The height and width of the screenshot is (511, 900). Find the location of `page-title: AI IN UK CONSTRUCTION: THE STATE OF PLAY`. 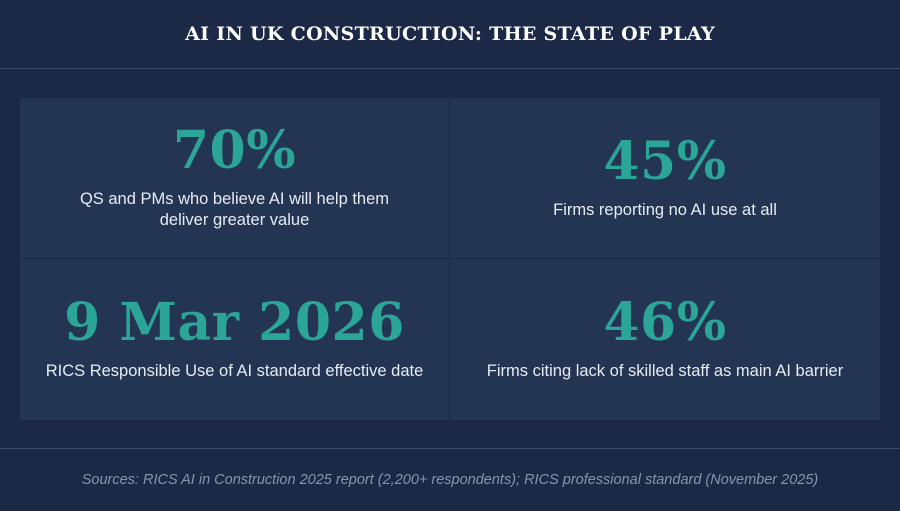

page-title: AI IN UK CONSTRUCTION: THE STATE OF PLAY is located at coordinates (450, 34).